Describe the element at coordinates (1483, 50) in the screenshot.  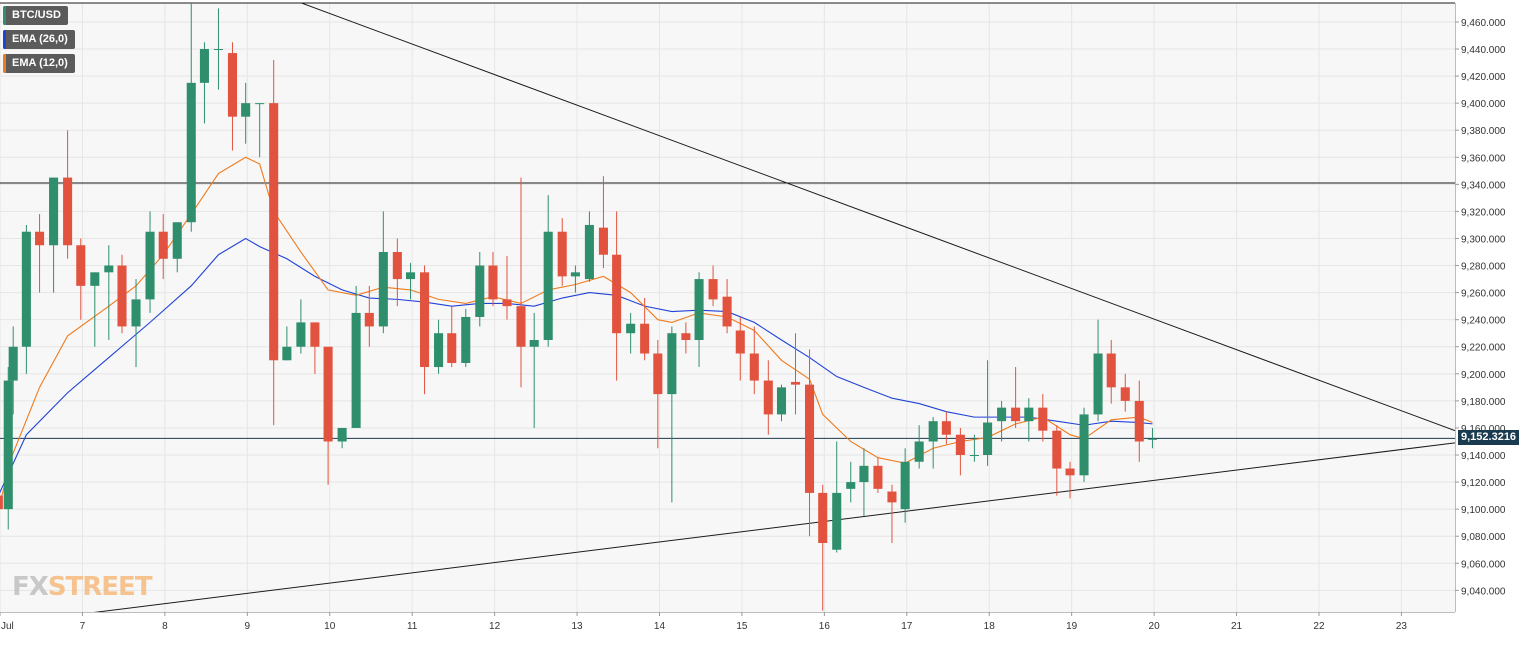
I see `y-tick-label-20: 9,440.000` at that location.